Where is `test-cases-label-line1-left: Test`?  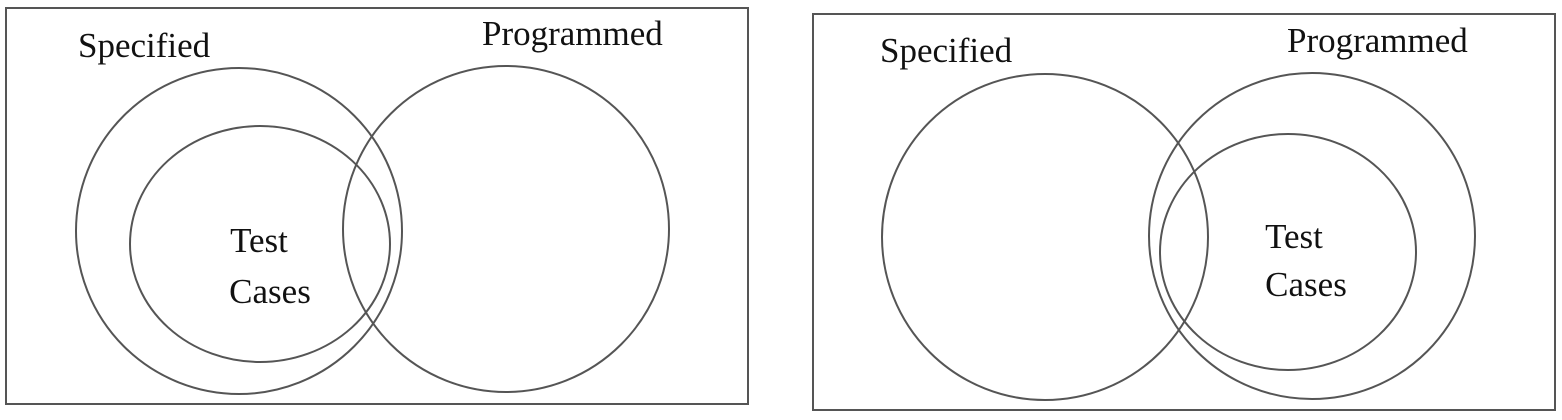
test-cases-label-line1-left: Test is located at coordinates (259, 240).